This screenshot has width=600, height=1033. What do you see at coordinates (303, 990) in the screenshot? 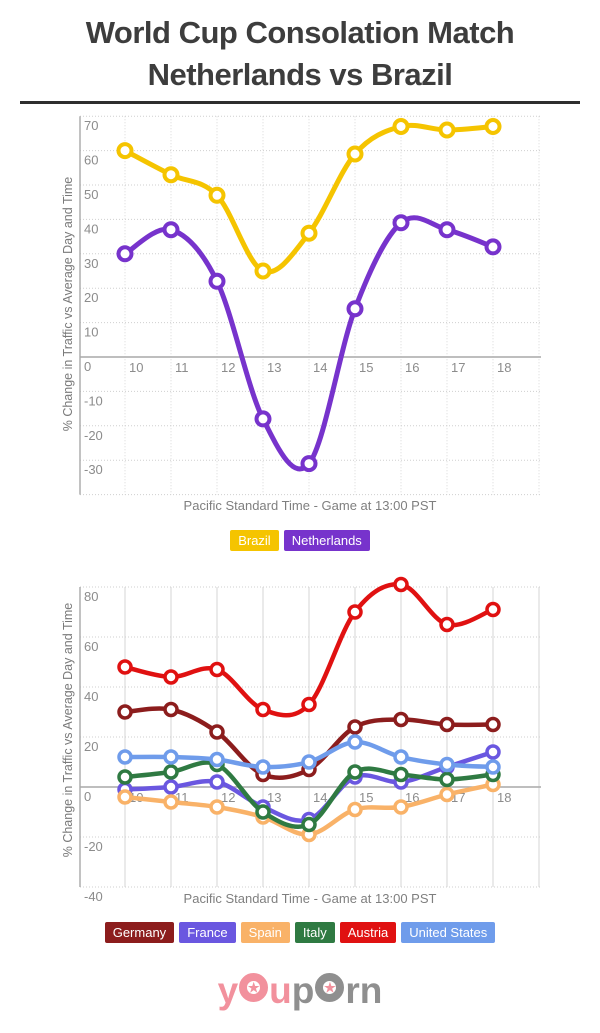
I see `logo-letter: p` at bounding box center [303, 990].